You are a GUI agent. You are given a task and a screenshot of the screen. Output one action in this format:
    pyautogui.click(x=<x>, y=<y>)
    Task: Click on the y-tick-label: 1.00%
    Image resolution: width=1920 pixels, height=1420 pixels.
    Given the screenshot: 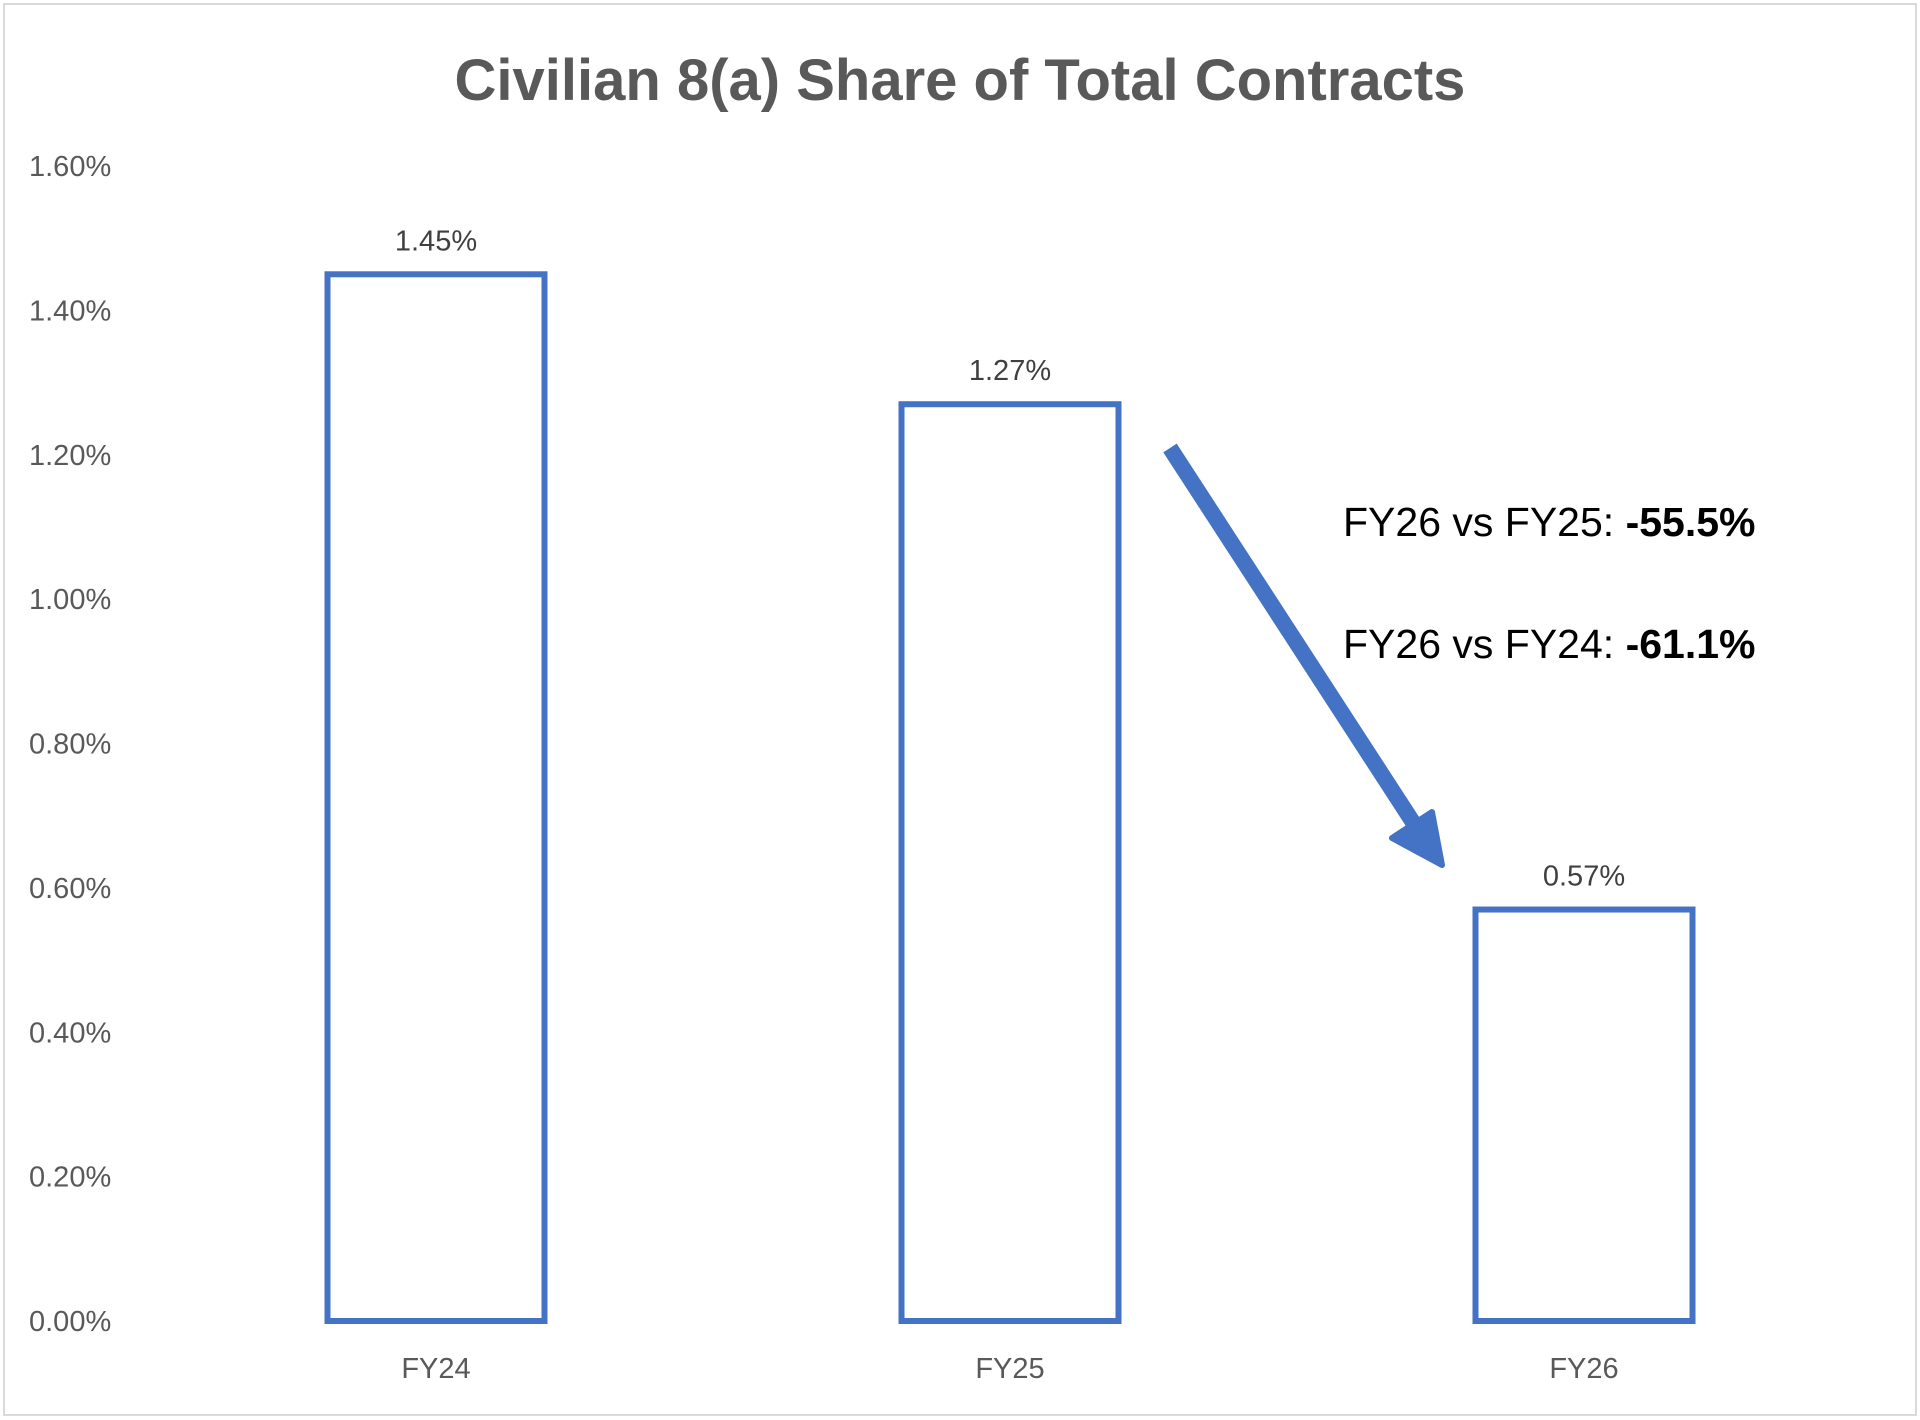 What is the action you would take?
    pyautogui.click(x=70, y=600)
    